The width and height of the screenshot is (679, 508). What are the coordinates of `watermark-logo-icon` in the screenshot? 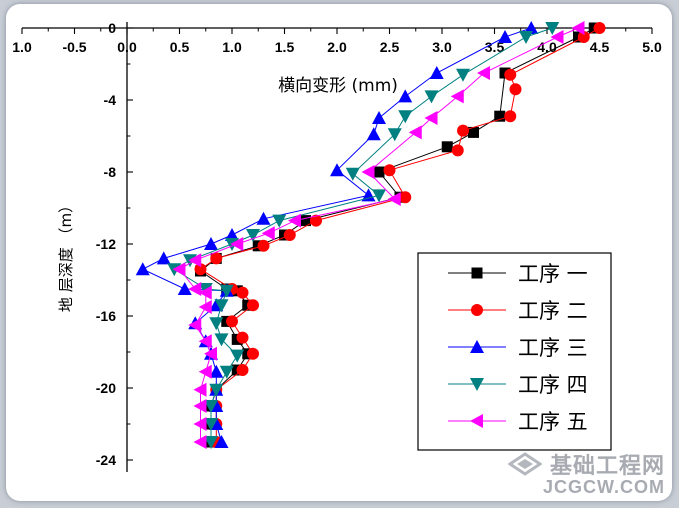 It's located at (524, 464).